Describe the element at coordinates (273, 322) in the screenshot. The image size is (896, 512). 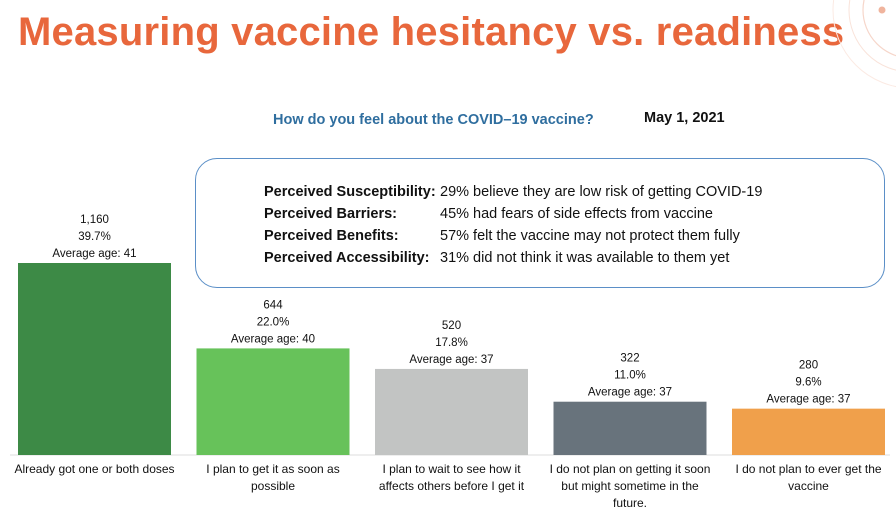
I see `bar-2-percent-label: 22.0%` at that location.